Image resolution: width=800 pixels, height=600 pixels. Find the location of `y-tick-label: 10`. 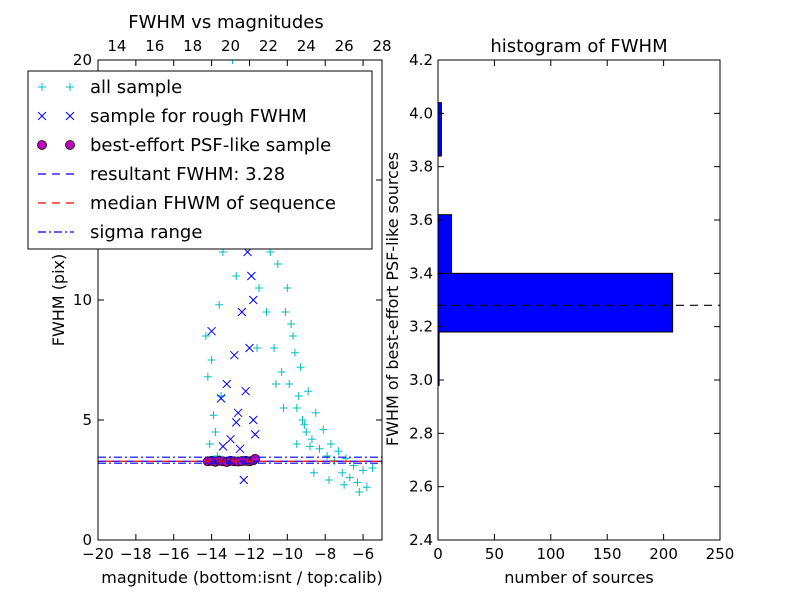

y-tick-label: 10 is located at coordinates (82, 300).